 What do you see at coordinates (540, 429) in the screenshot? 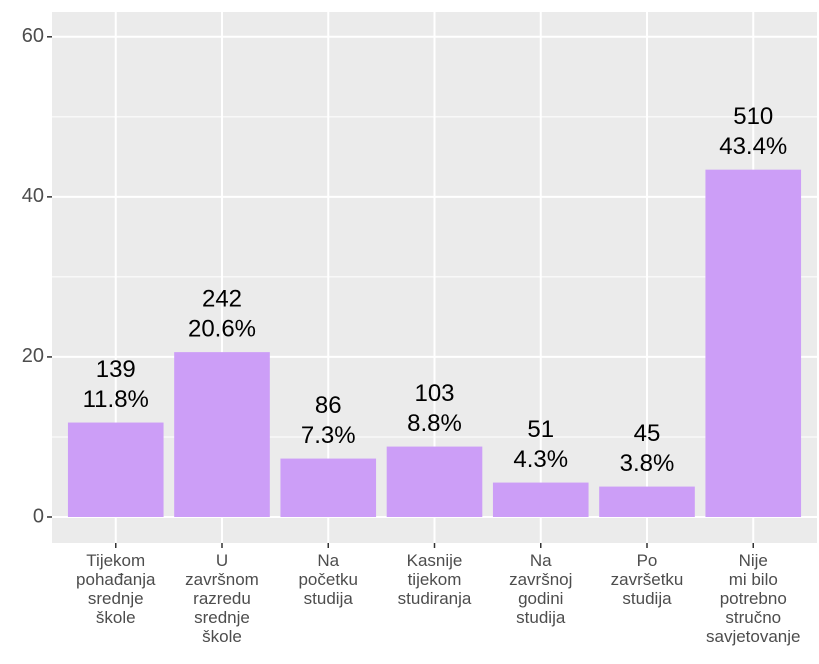
I see `count-label: 51` at bounding box center [540, 429].